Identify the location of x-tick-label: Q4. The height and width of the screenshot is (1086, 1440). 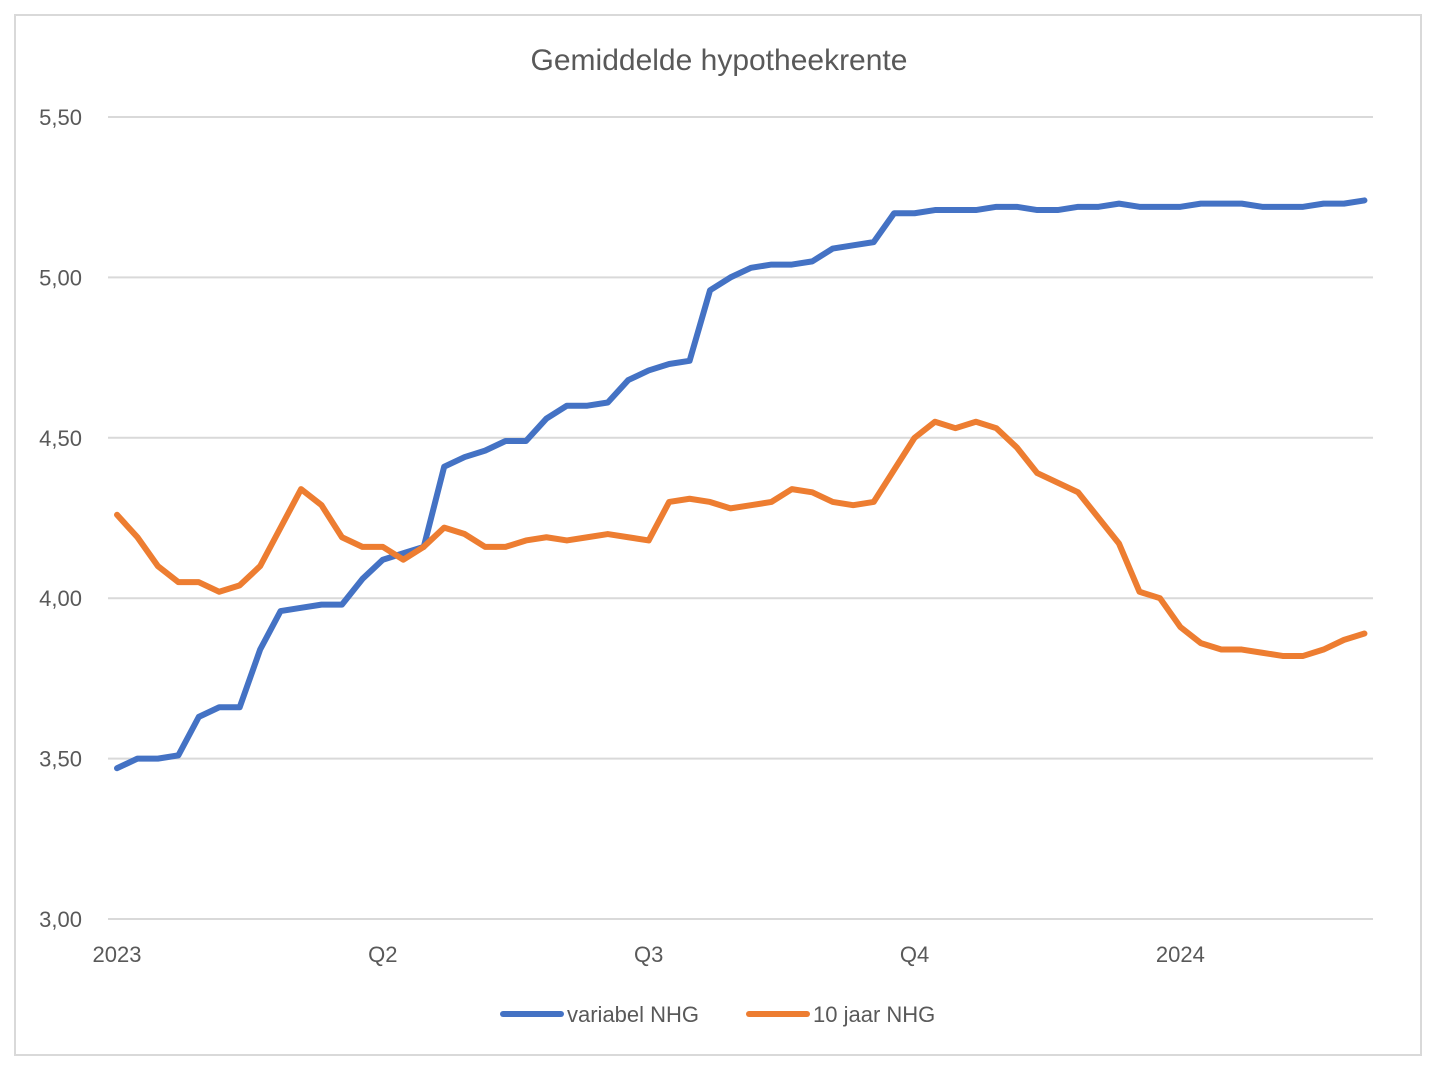
(914, 954).